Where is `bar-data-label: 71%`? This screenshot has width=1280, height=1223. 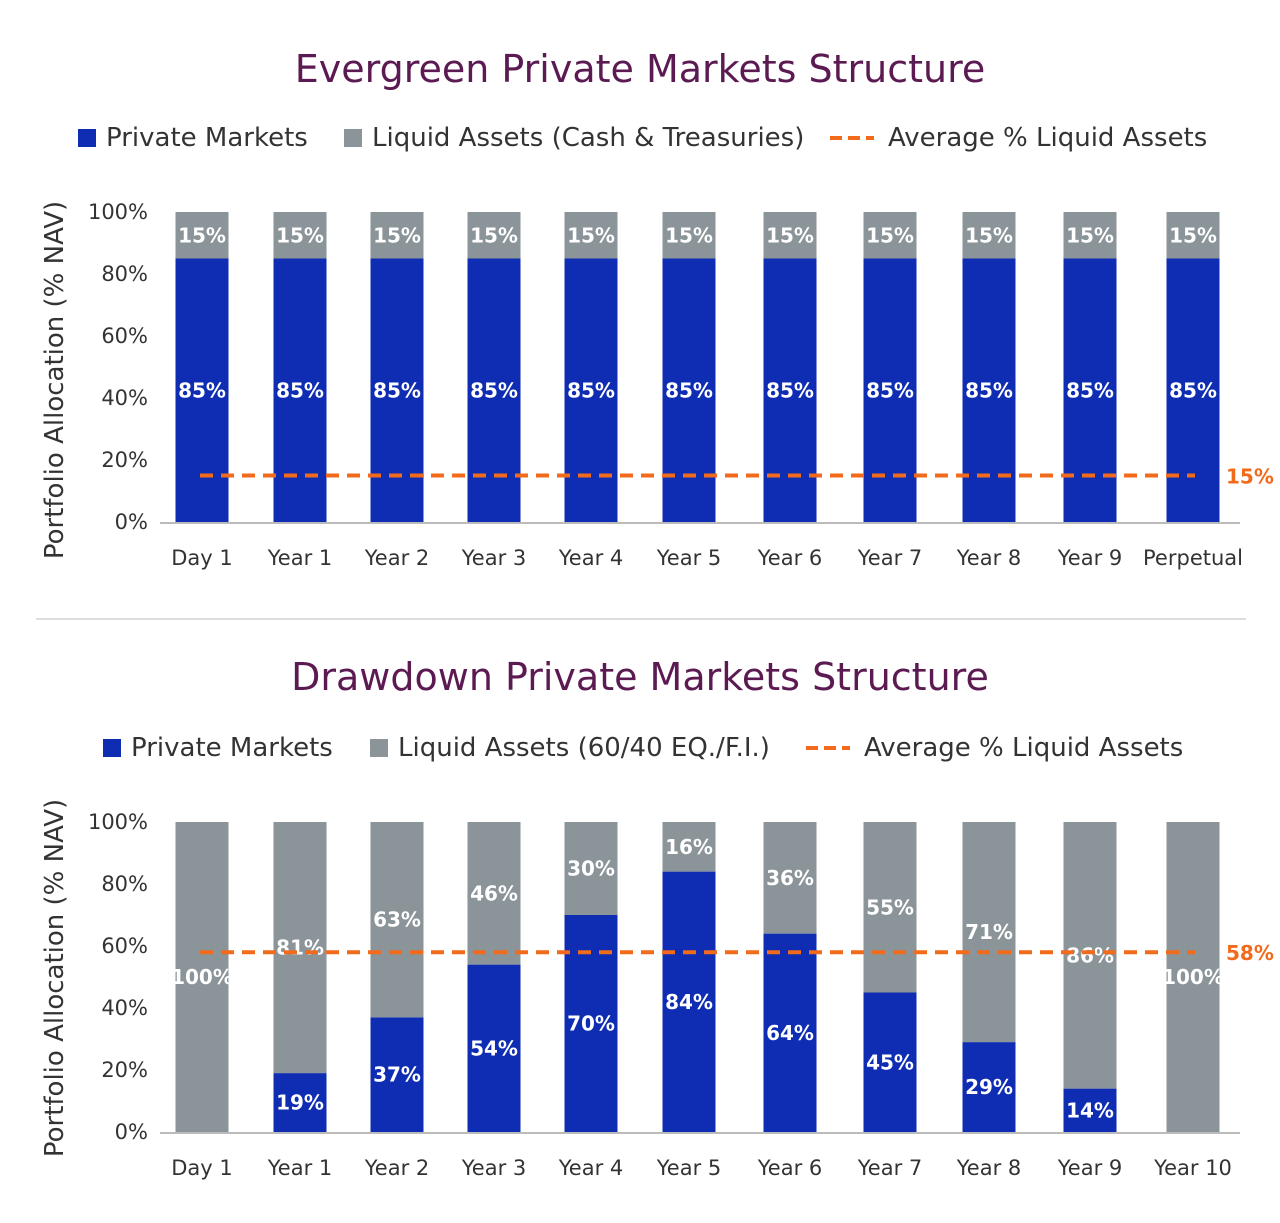
bar-data-label: 71% is located at coordinates (989, 932).